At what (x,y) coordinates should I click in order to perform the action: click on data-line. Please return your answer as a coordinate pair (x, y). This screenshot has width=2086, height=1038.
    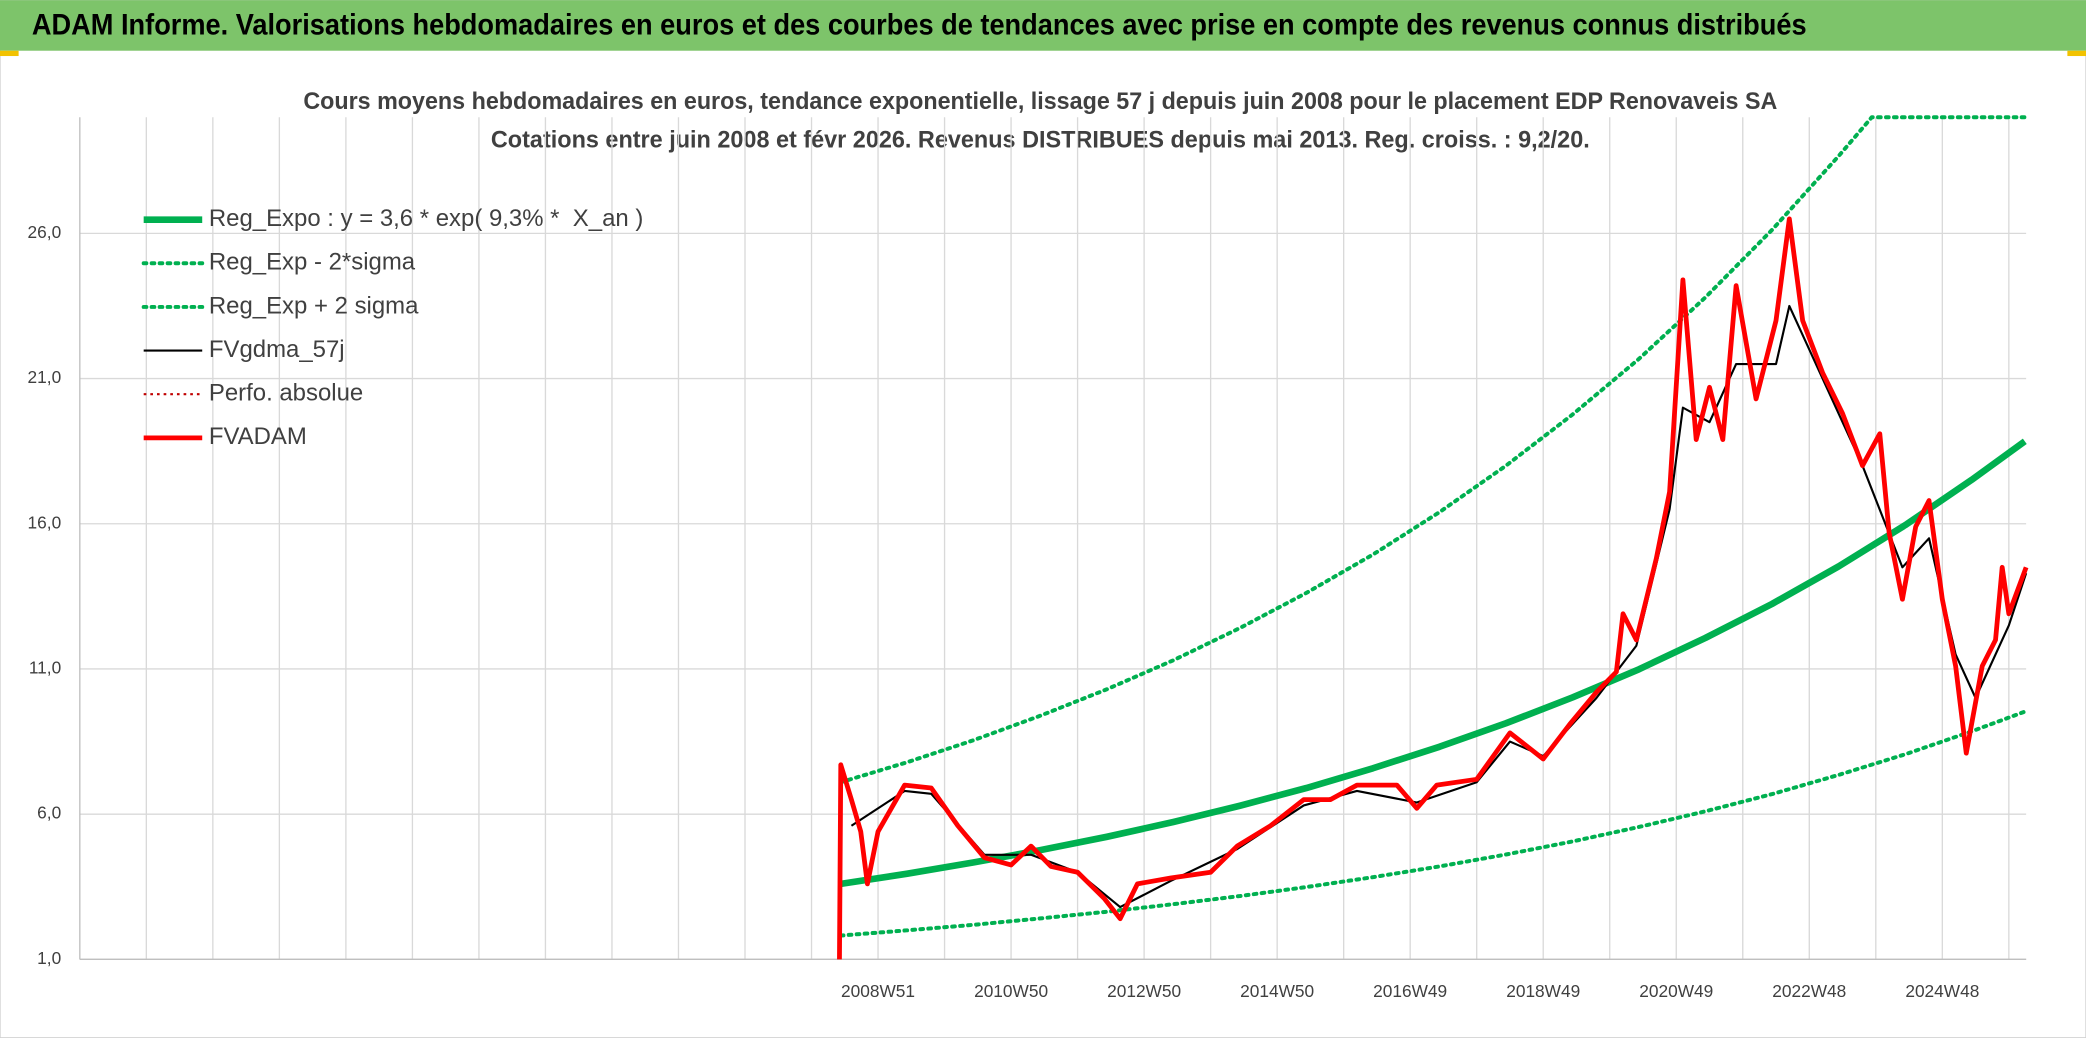
    Looking at the image, I should click on (1432, 823).